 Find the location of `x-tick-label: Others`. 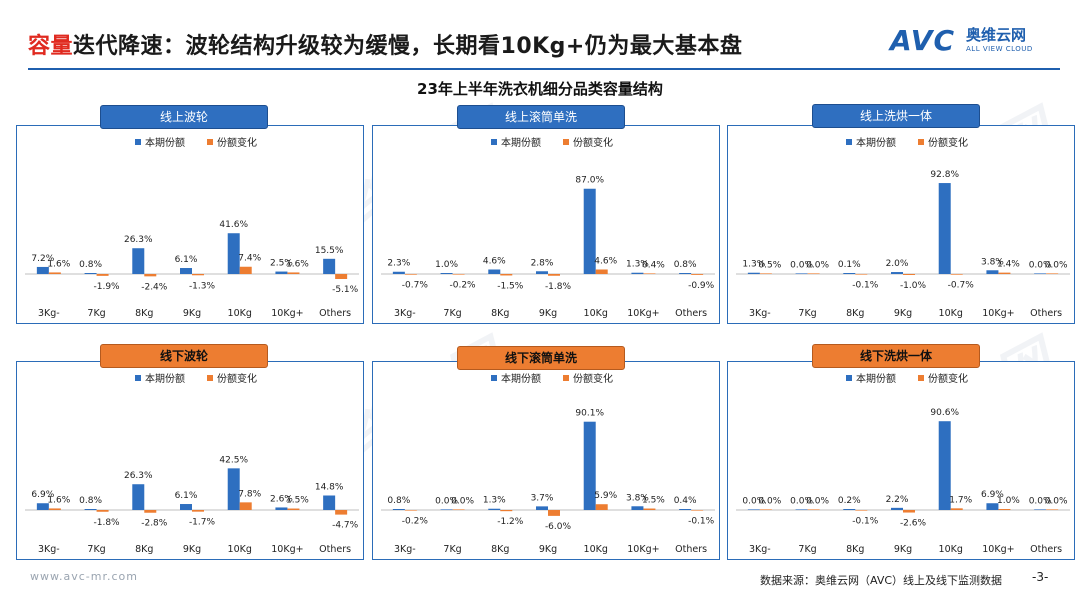

x-tick-label: Others is located at coordinates (1046, 549).